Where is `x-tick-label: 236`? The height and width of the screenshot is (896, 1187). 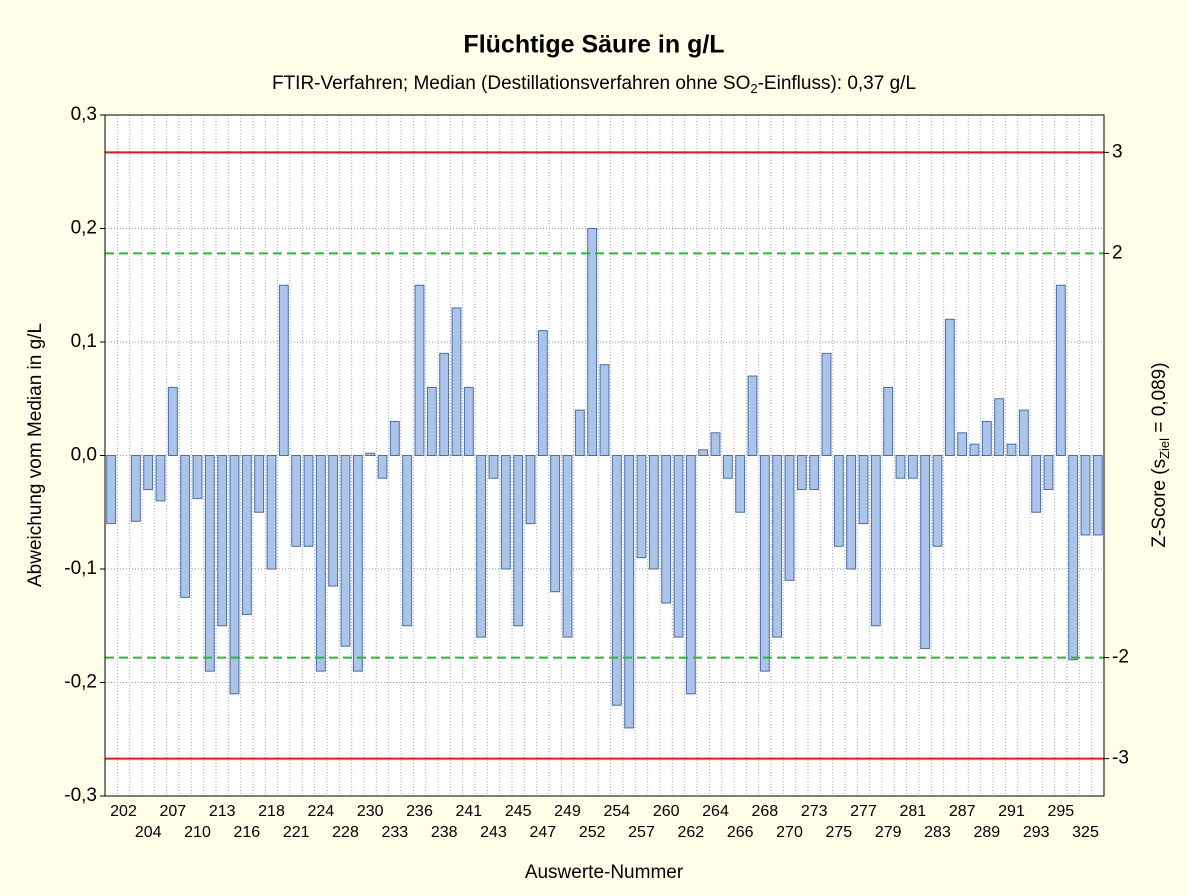 x-tick-label: 236 is located at coordinates (419, 811).